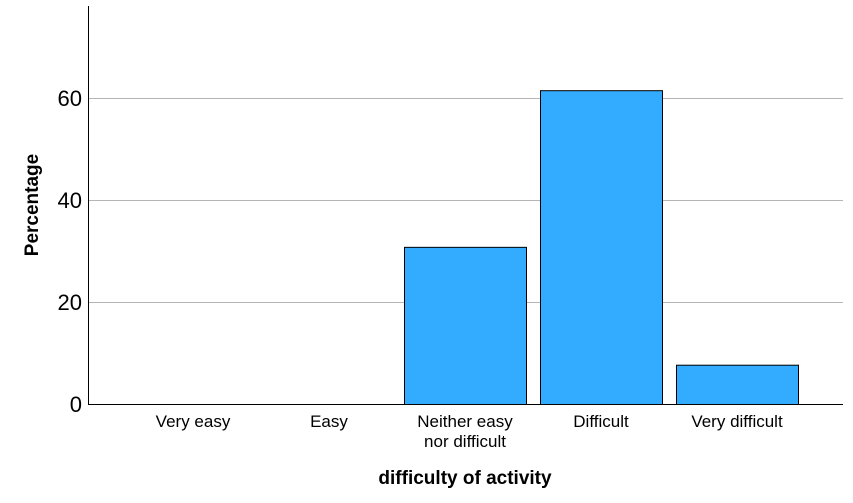 The width and height of the screenshot is (853, 503). I want to click on x-tick-label: Very easy, so click(193, 421).